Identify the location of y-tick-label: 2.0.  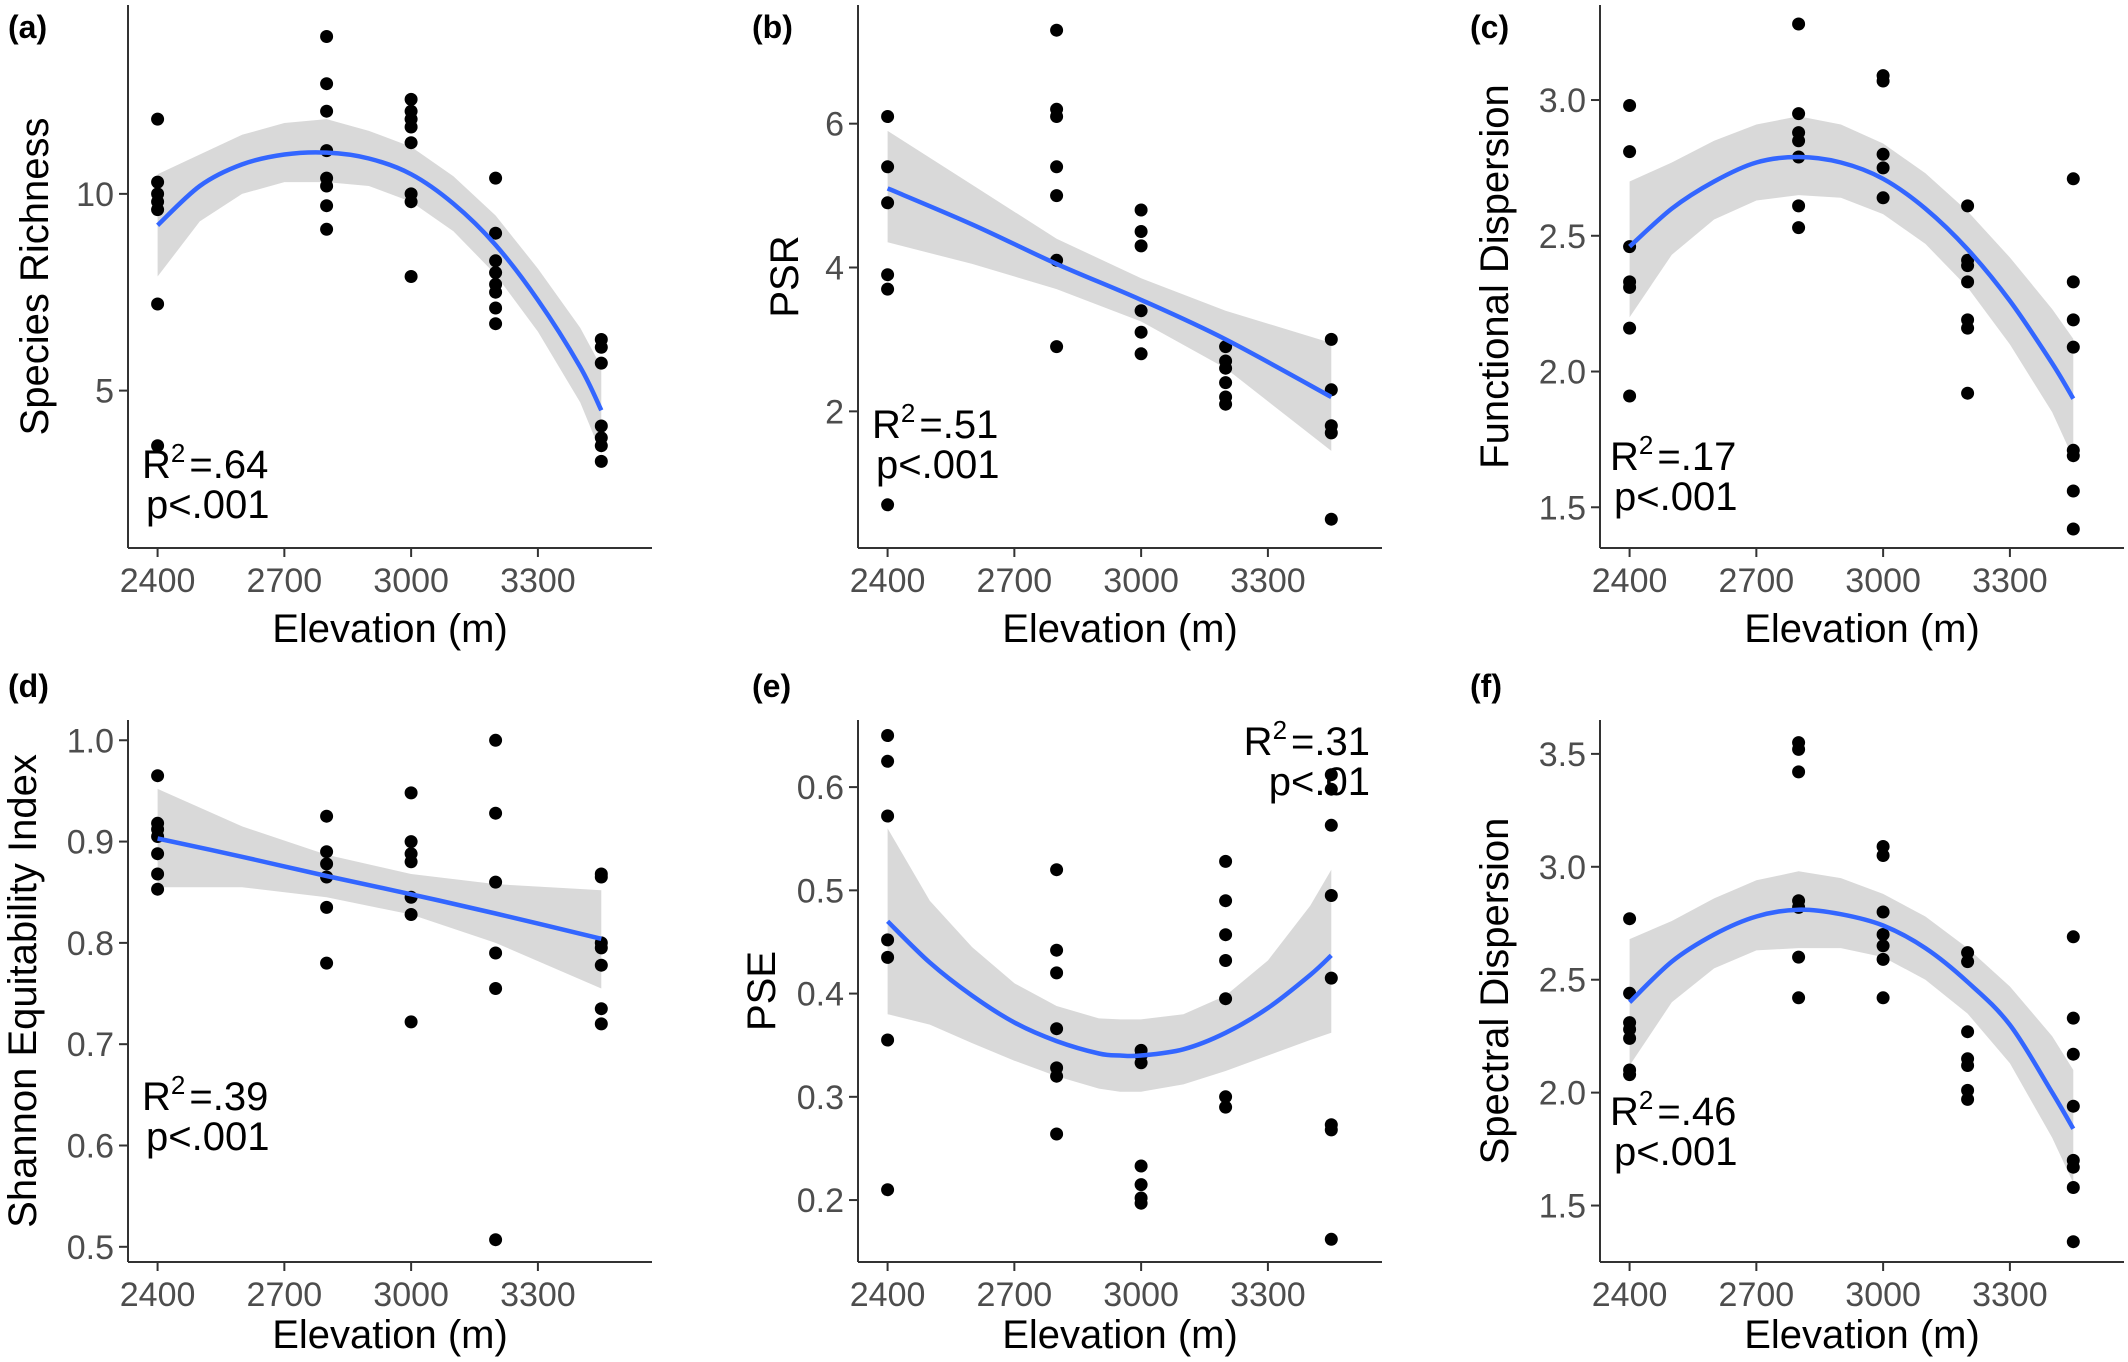
(1562, 1094).